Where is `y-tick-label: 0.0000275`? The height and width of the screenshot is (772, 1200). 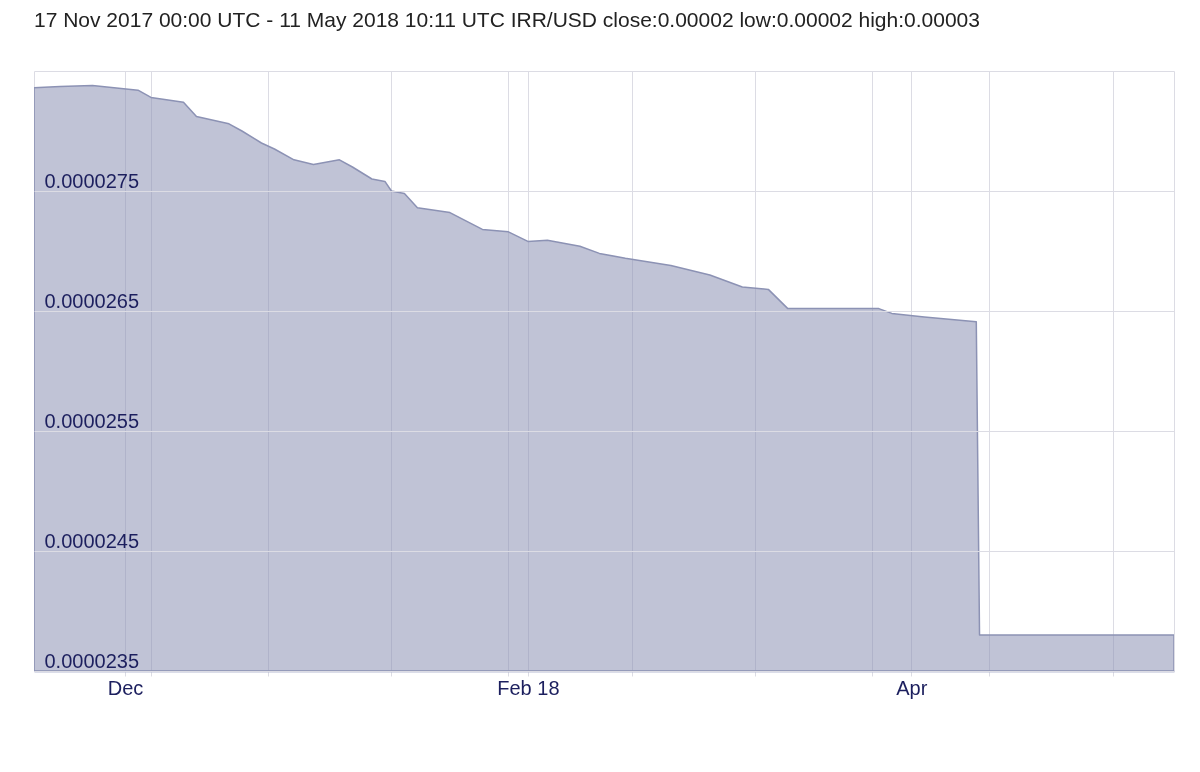
y-tick-label: 0.0000275 is located at coordinates (92, 180).